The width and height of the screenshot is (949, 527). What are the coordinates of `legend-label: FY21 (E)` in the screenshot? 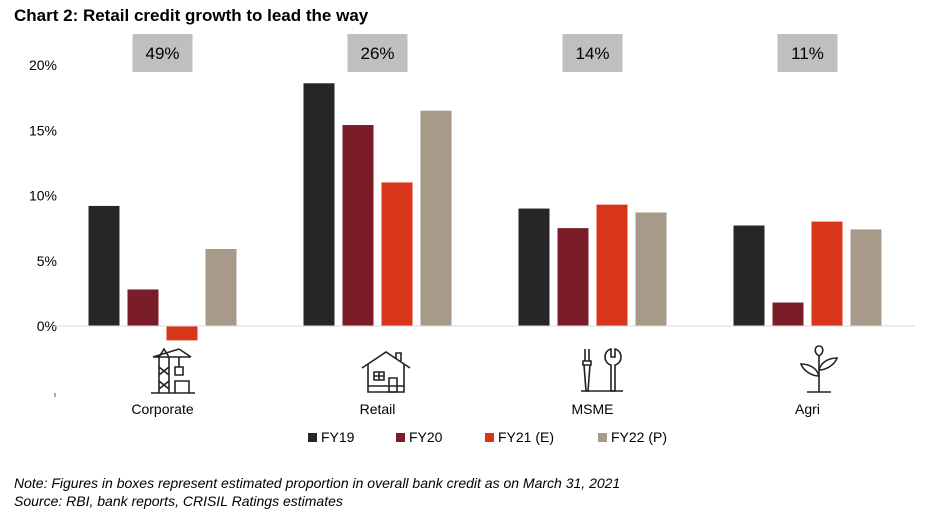 It's located at (526, 437).